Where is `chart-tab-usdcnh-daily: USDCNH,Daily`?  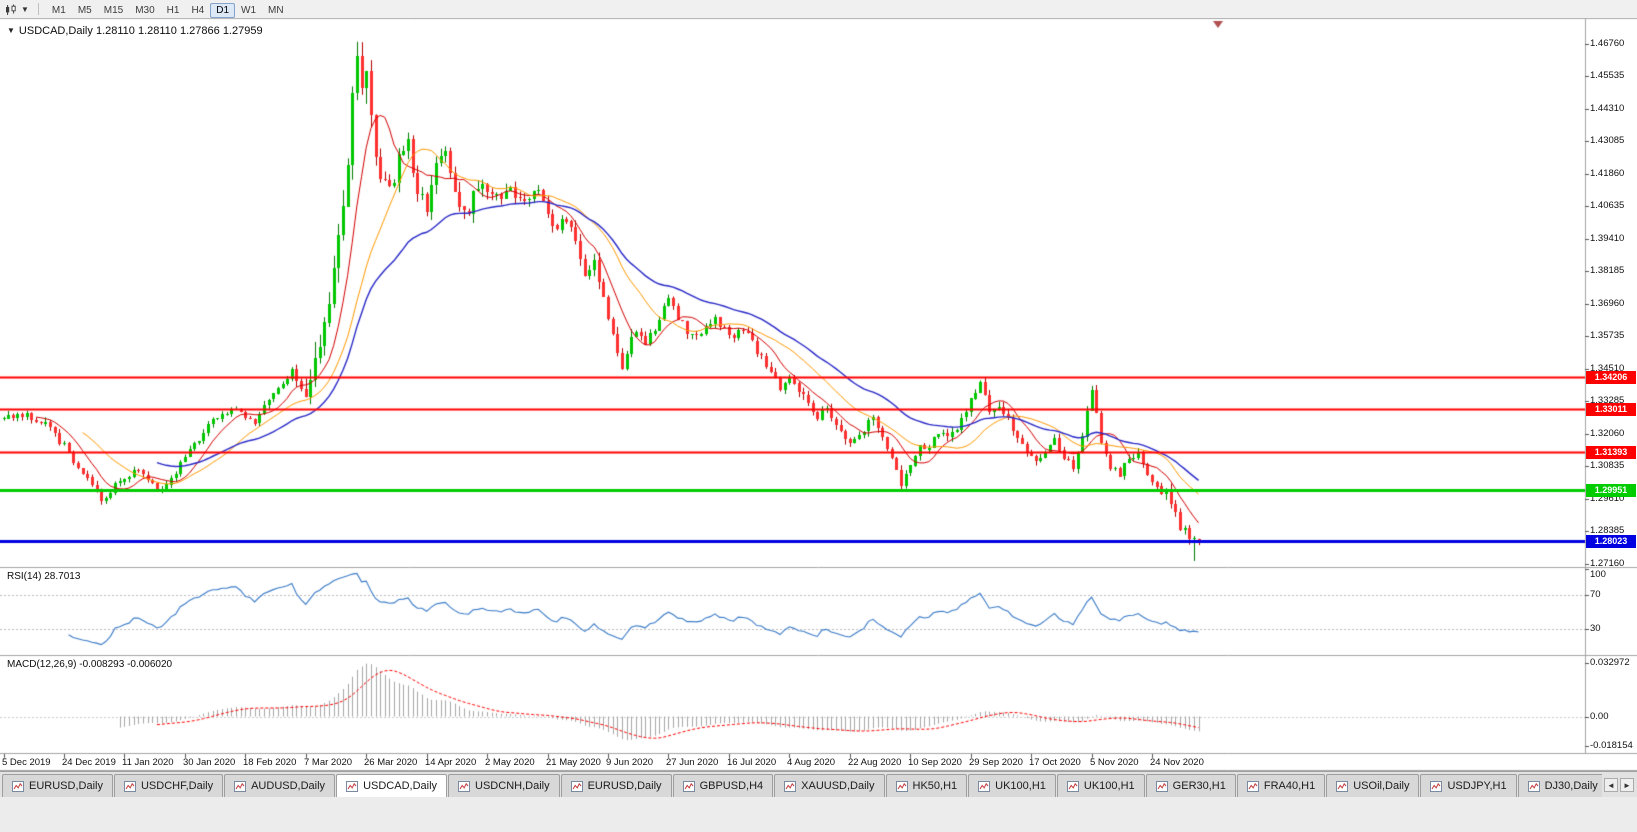 chart-tab-usdcnh-daily: USDCNH,Daily is located at coordinates (504, 785).